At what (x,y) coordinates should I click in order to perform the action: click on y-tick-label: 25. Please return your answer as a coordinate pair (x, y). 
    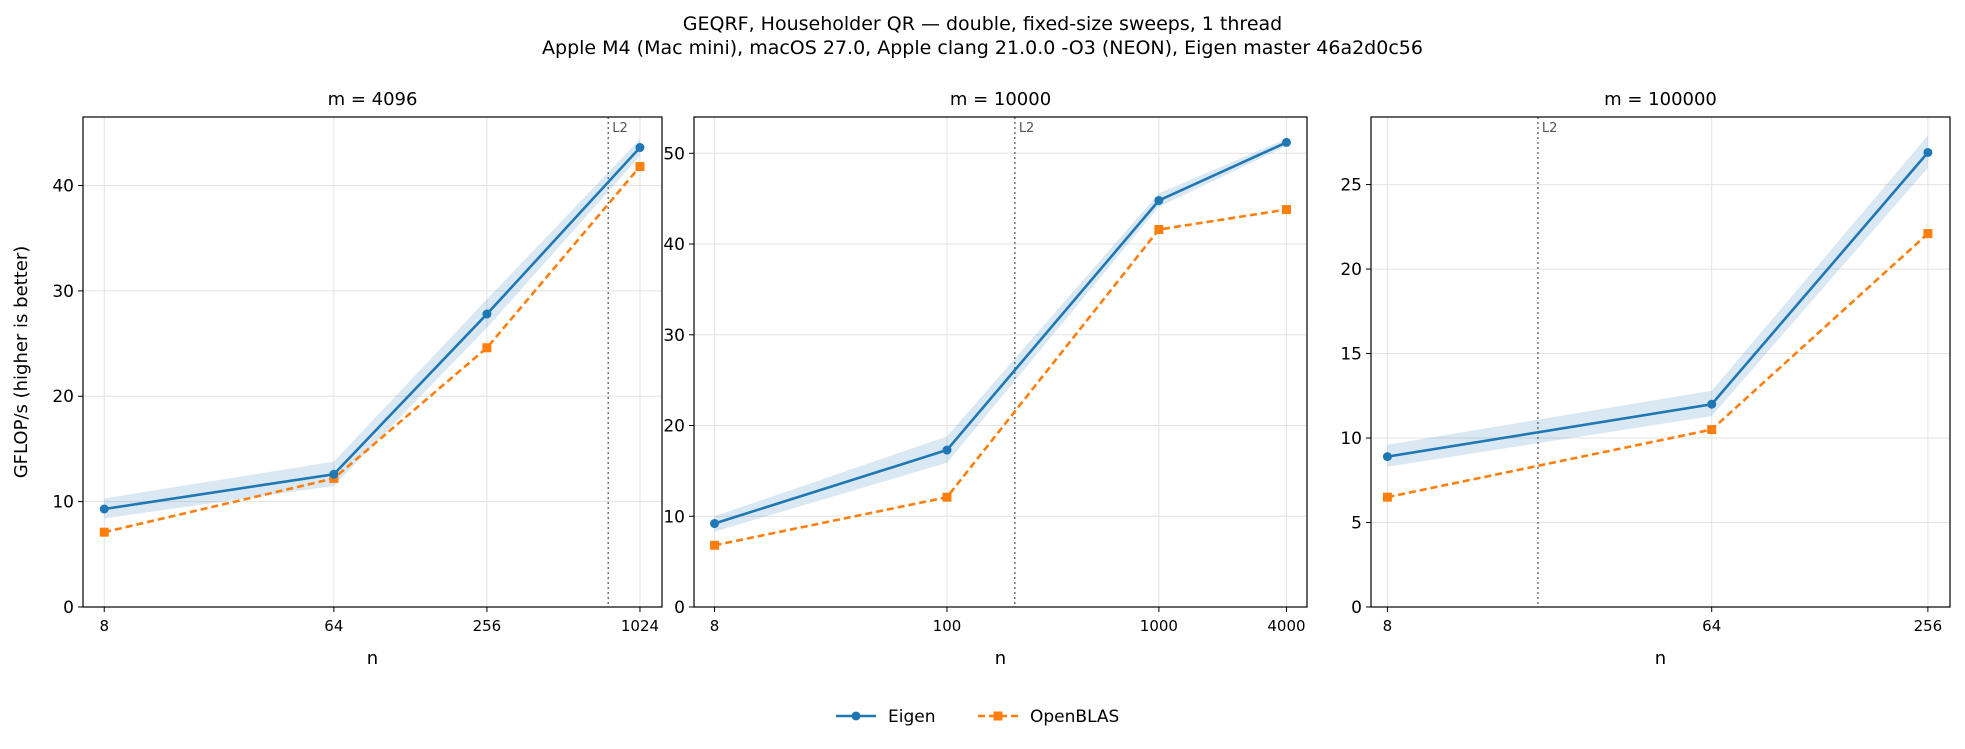
    Looking at the image, I should click on (1351, 186).